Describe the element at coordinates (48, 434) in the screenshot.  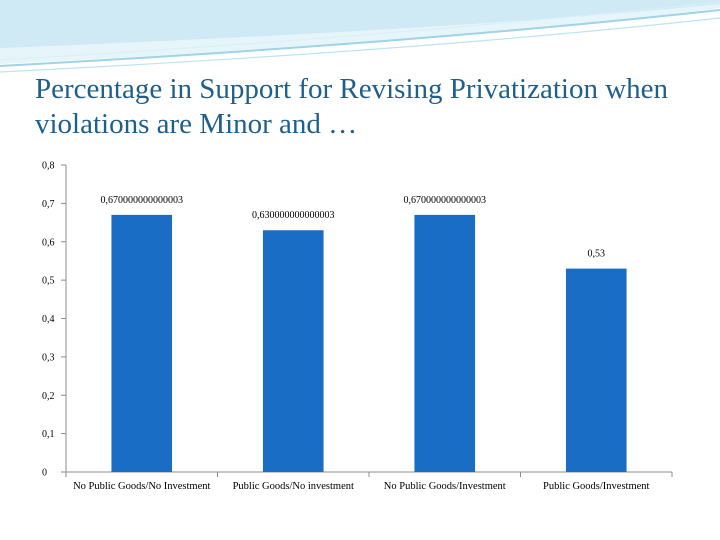
I see `y-tick-label: 0,1` at that location.